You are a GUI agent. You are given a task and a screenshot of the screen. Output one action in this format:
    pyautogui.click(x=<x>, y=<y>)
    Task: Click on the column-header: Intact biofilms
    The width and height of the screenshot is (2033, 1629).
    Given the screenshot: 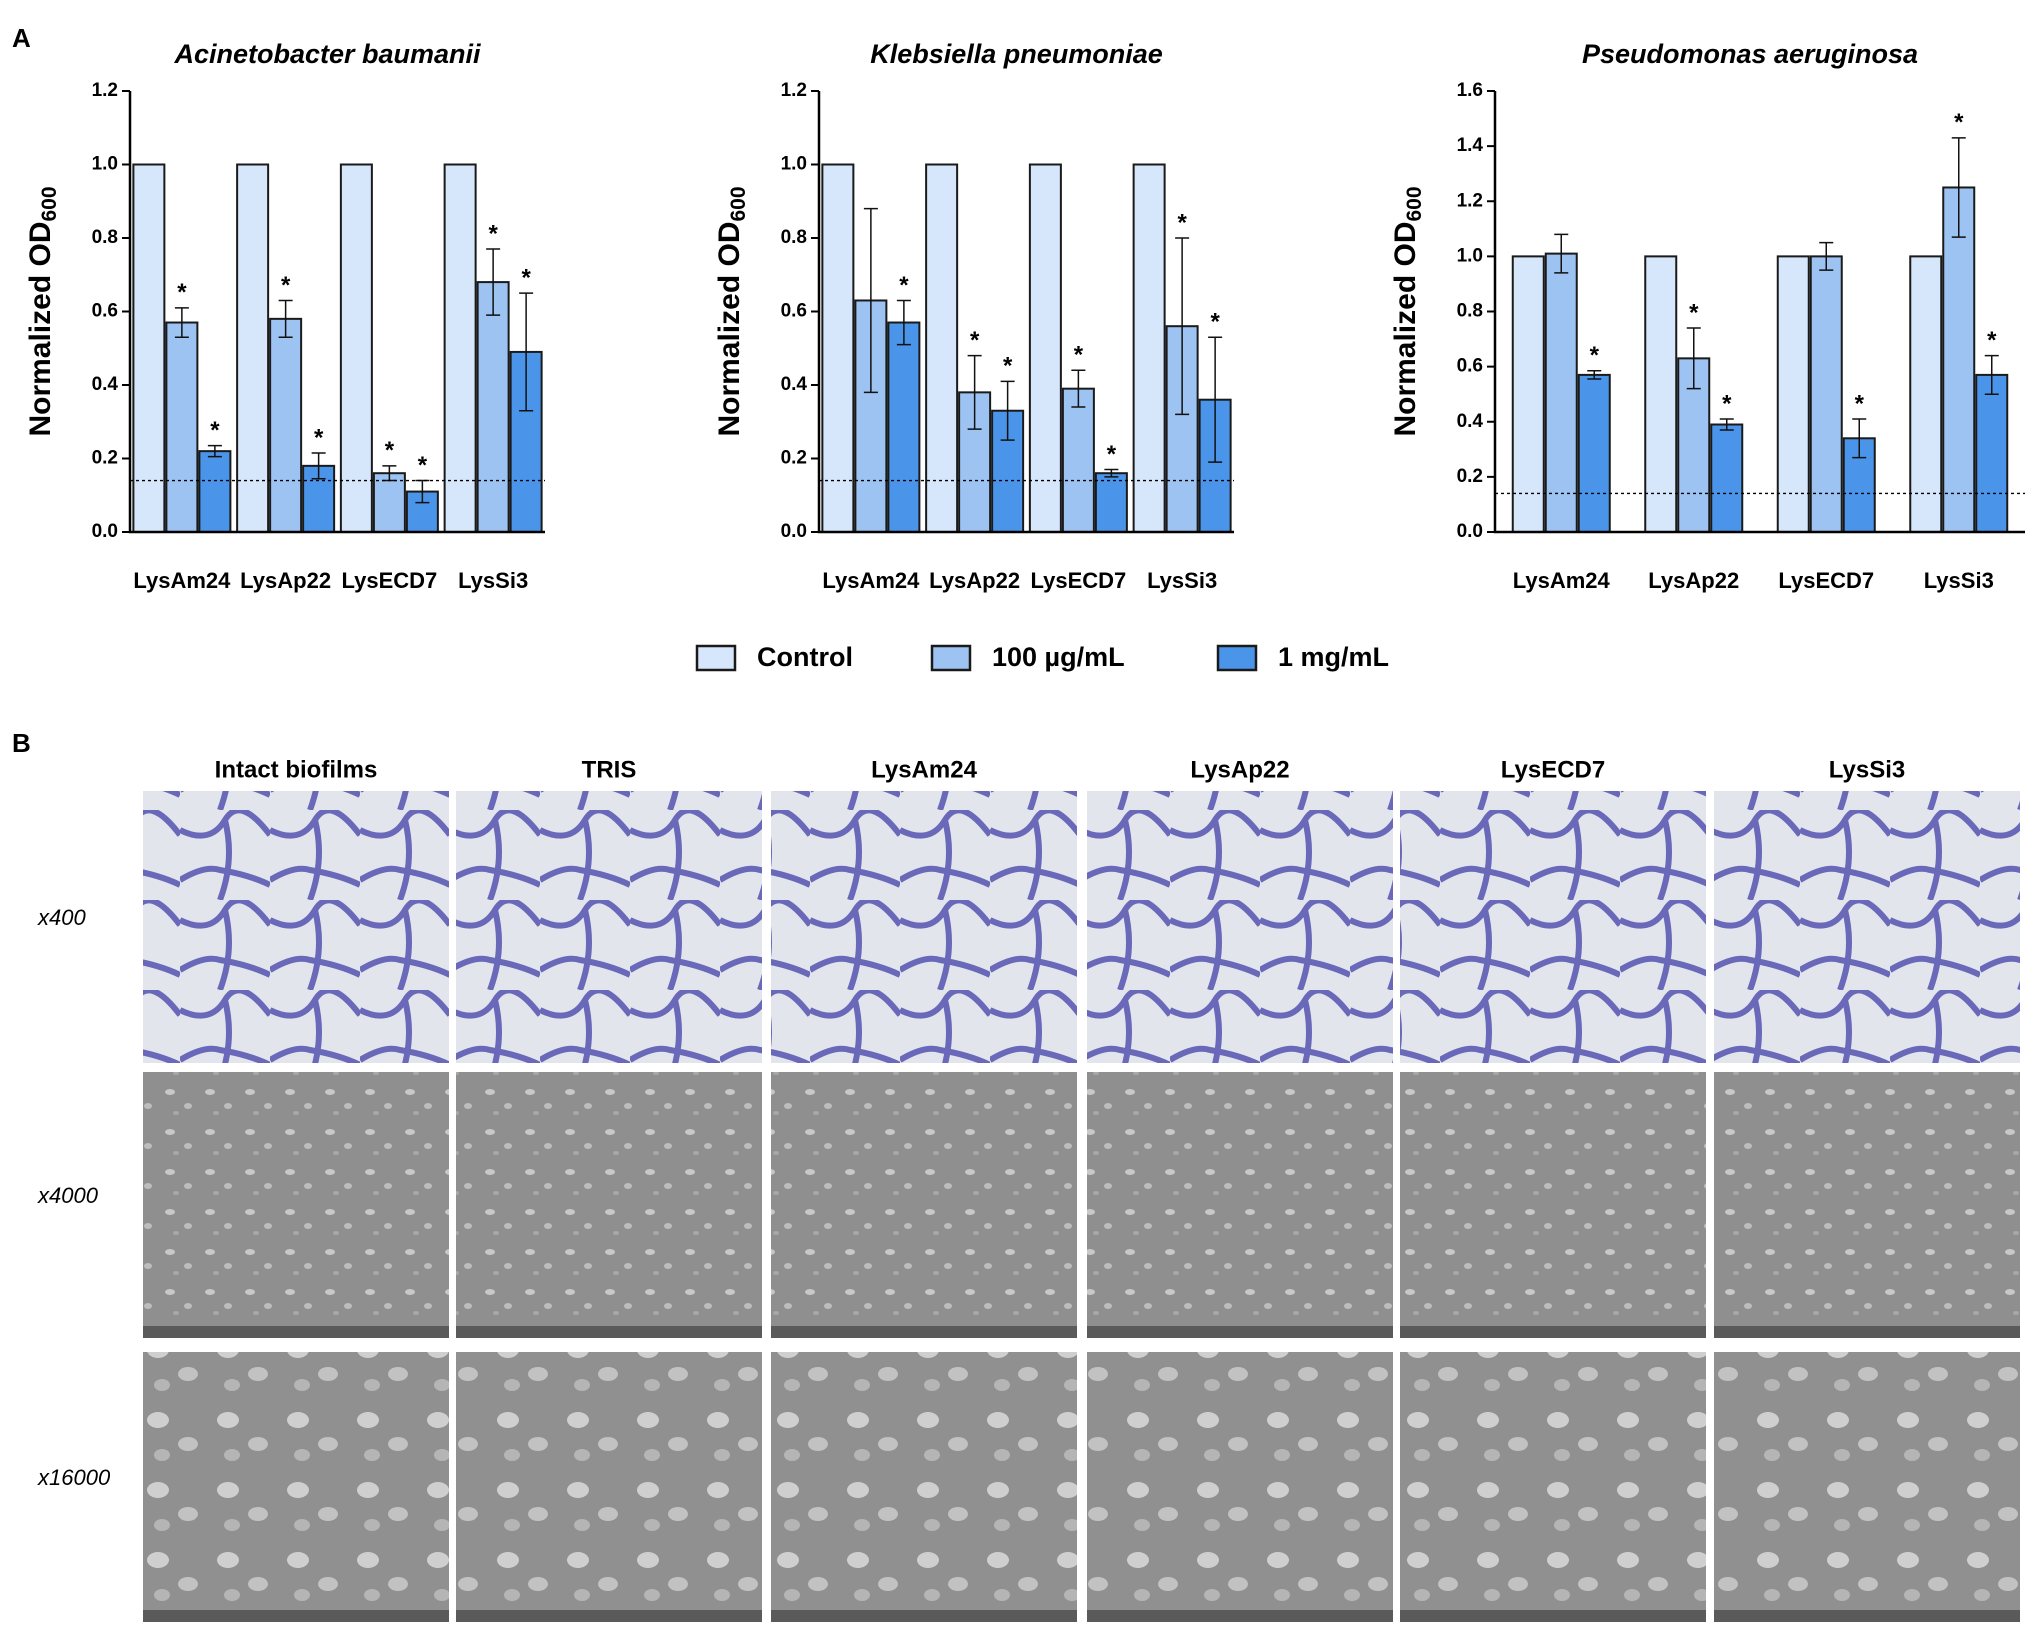 What is the action you would take?
    pyautogui.click(x=296, y=769)
    